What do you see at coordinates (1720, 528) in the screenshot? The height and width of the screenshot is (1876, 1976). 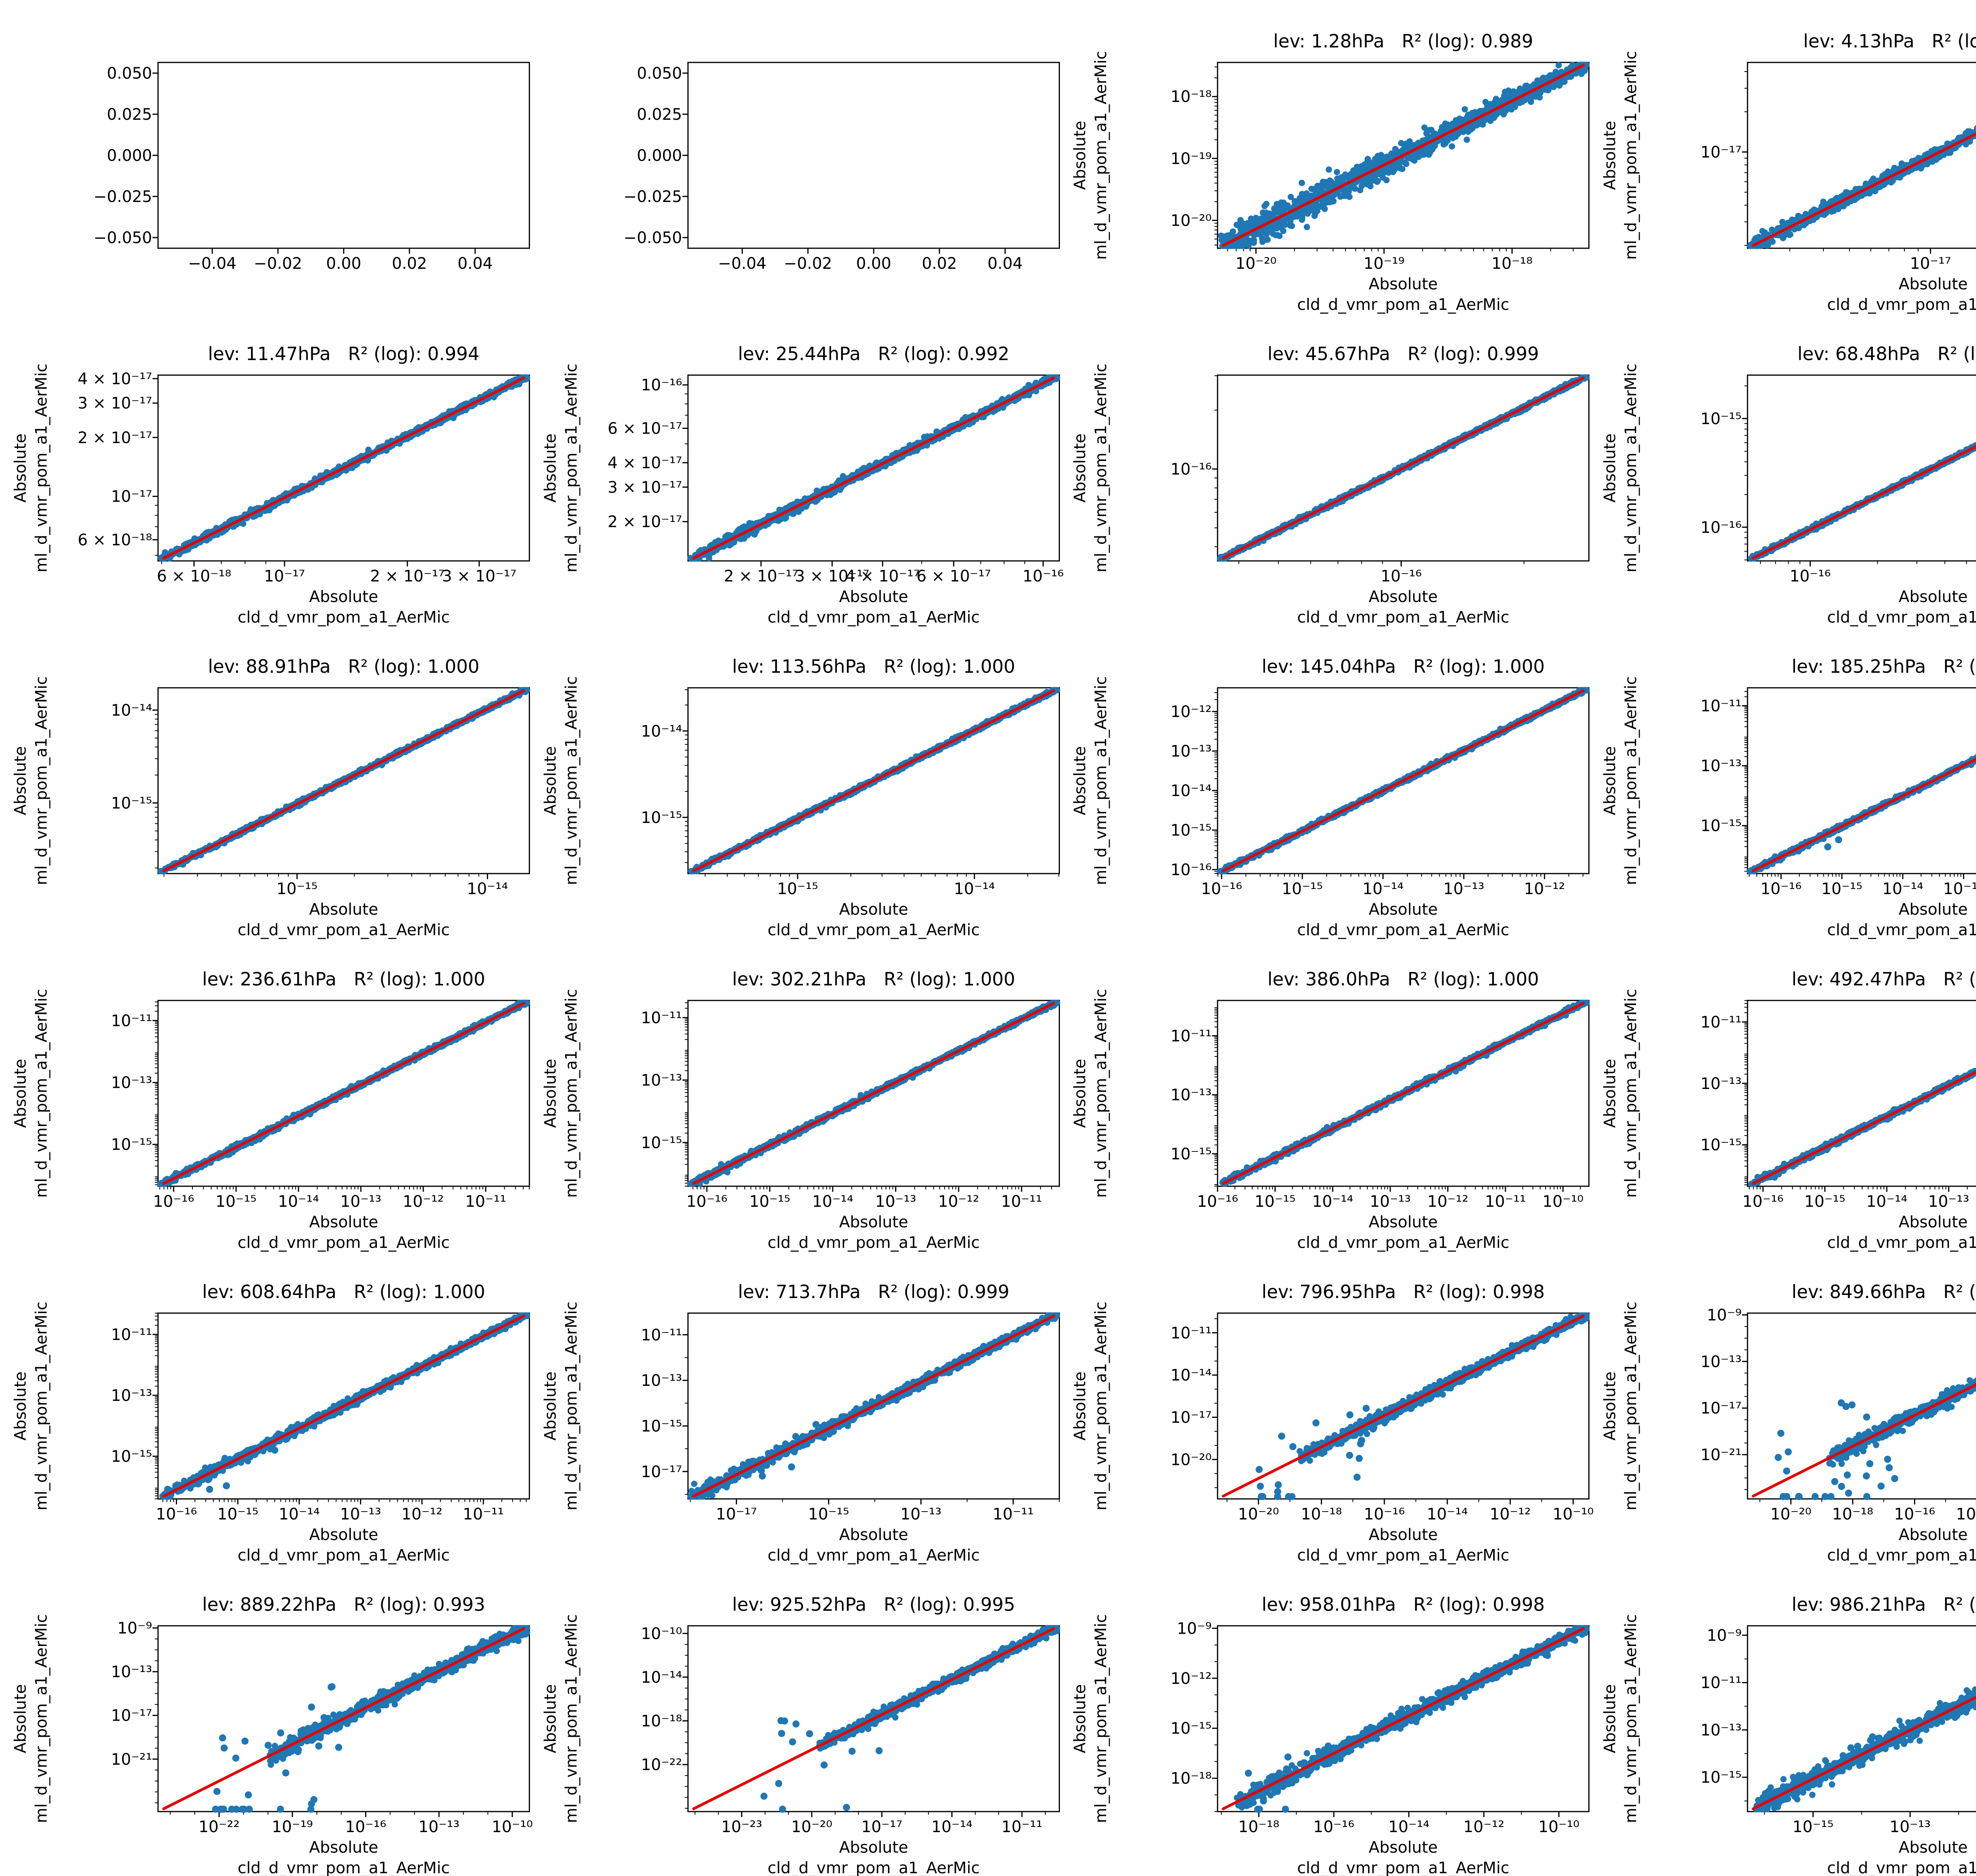 I see `y-tick-label: 10⁻¹⁶` at bounding box center [1720, 528].